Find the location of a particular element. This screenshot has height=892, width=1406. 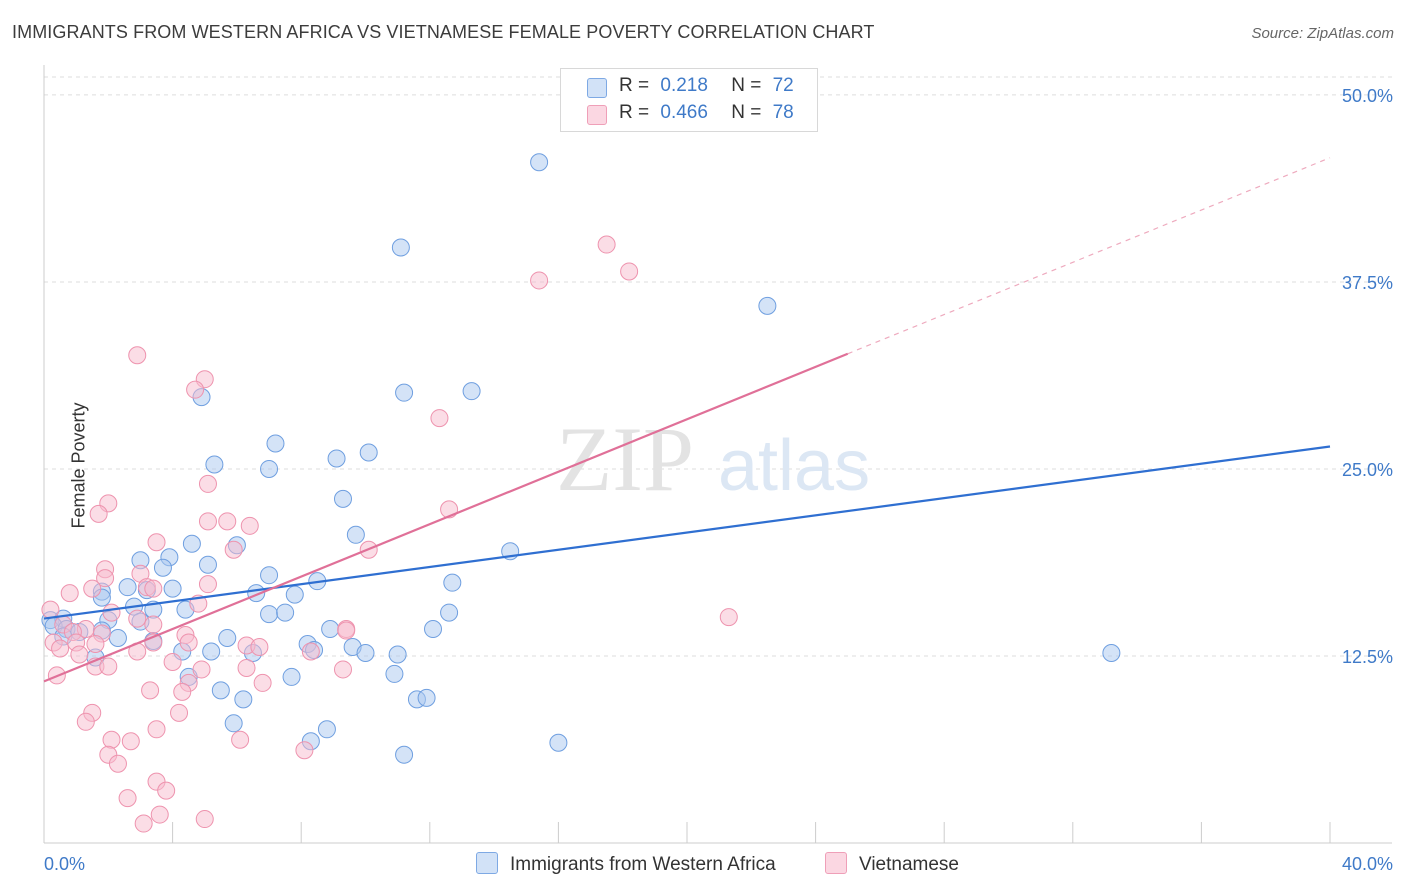

legend-r-value: 0.466 is located at coordinates (684, 112).